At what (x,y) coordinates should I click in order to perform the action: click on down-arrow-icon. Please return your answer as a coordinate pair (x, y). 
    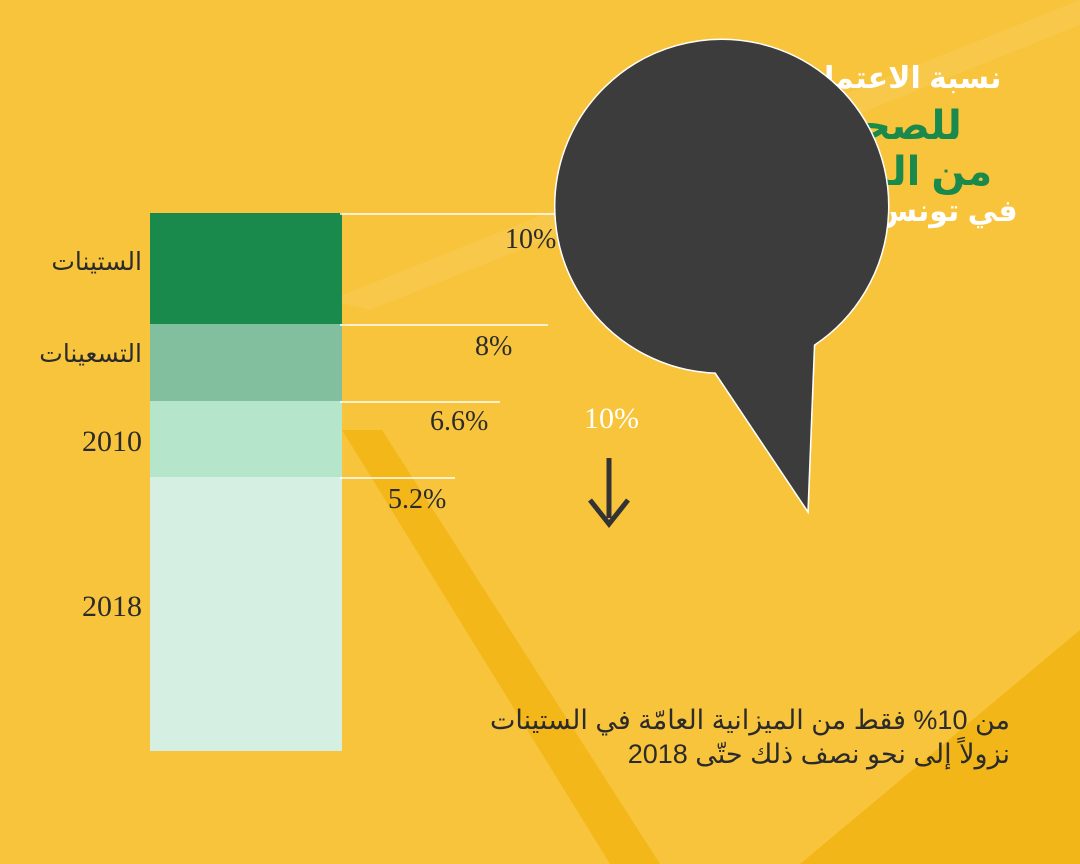
    Looking at the image, I should click on (609, 493).